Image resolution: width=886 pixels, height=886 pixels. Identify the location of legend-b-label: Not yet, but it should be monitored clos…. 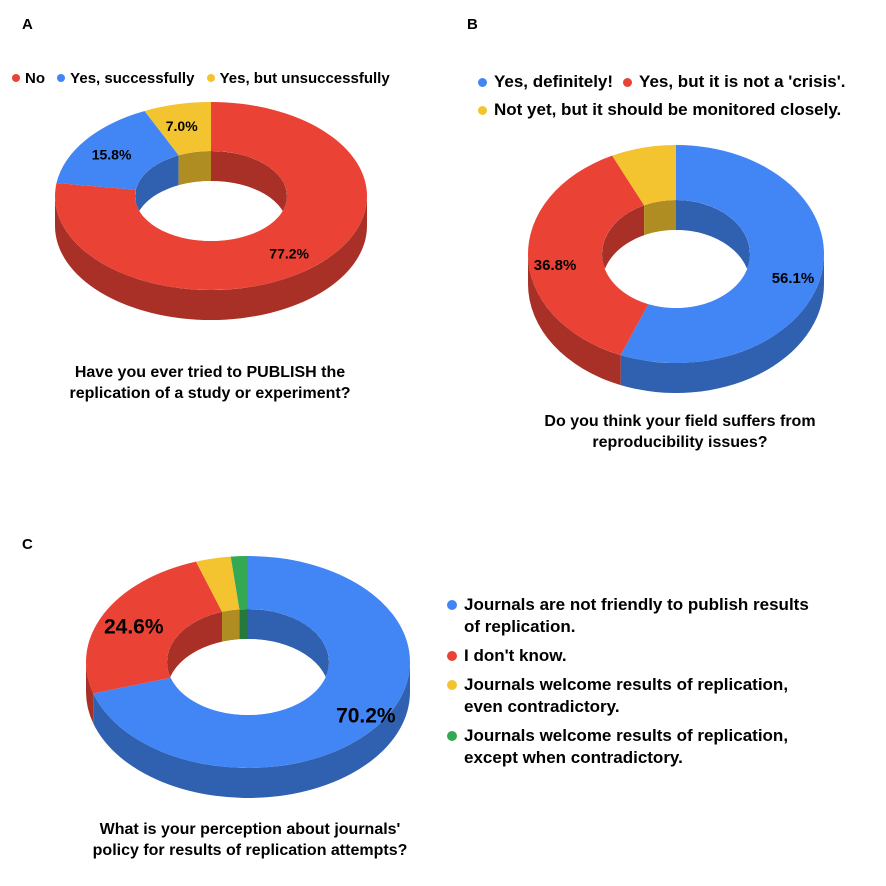
(668, 109).